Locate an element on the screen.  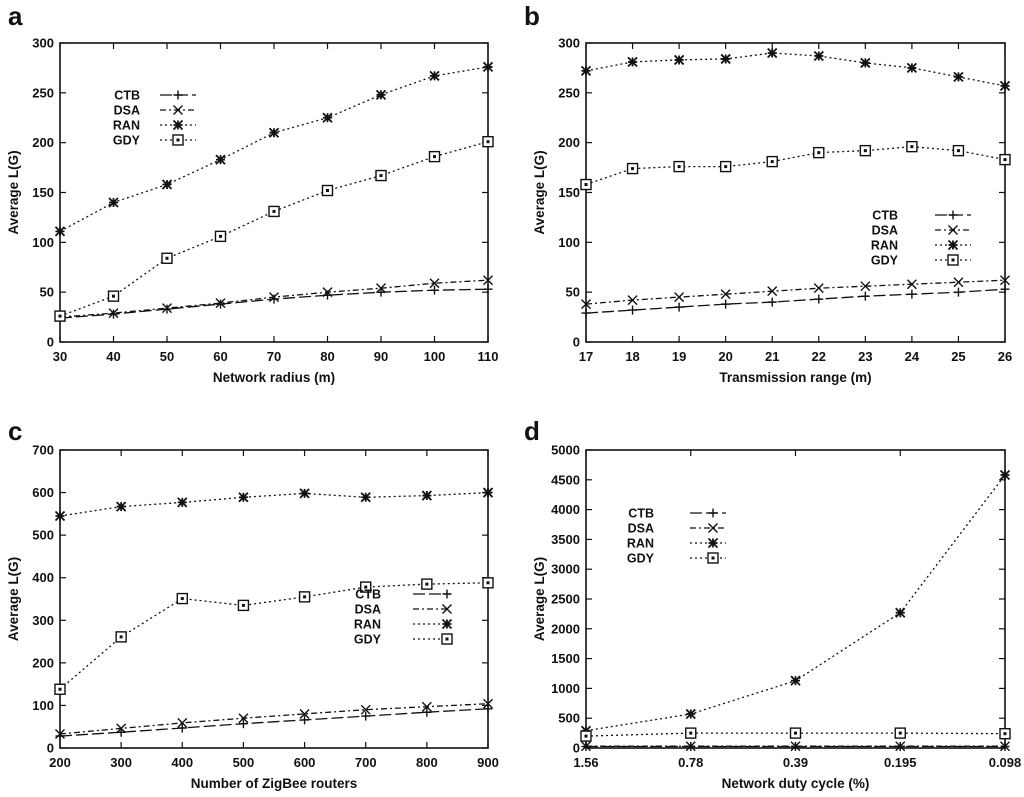
x-tick-label: 300 is located at coordinates (121, 762).